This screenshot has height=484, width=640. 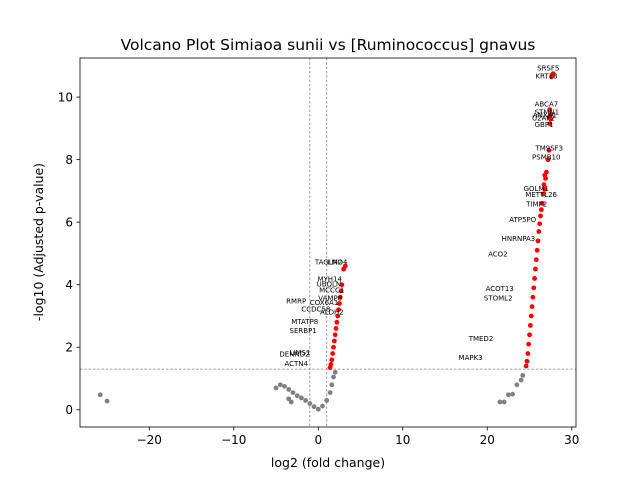 I want to click on gene-label-18: MAPK3, so click(x=471, y=358).